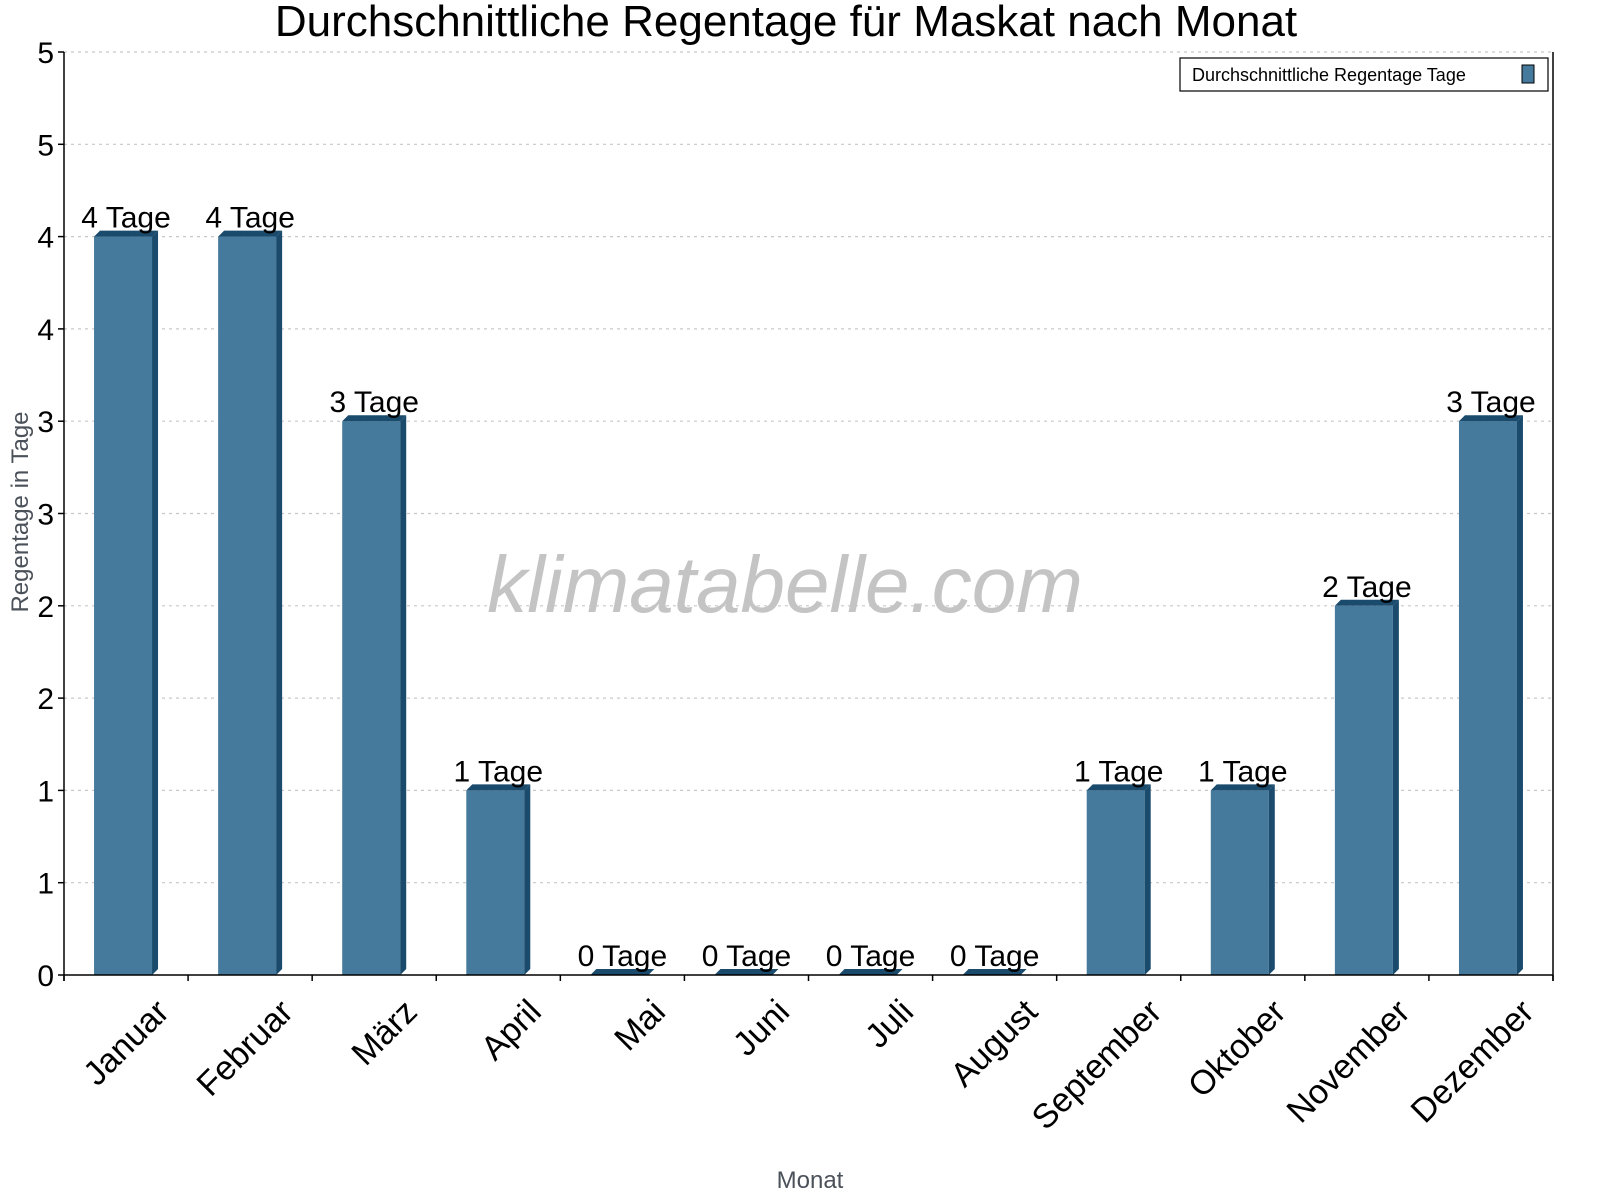 Image resolution: width=1600 pixels, height=1200 pixels. Describe the element at coordinates (1528, 74) in the screenshot. I see `legend-swatch` at that location.